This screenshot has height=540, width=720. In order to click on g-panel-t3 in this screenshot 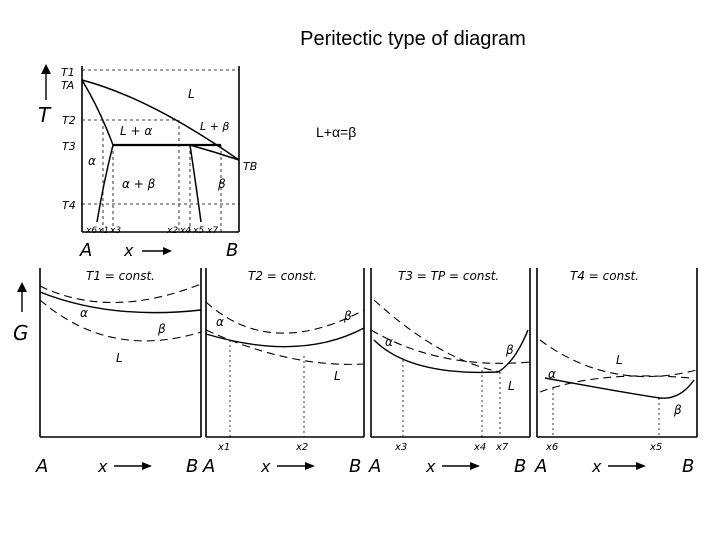, I will do `click(450, 353)`.